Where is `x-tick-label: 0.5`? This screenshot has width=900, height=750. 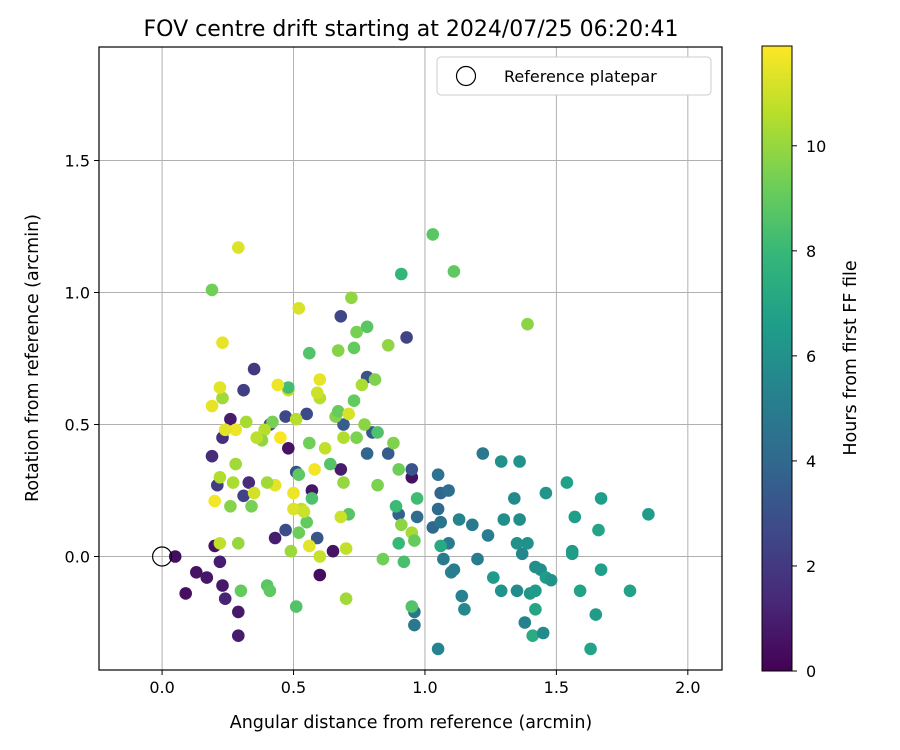
x-tick-label: 0.5 is located at coordinates (293, 687).